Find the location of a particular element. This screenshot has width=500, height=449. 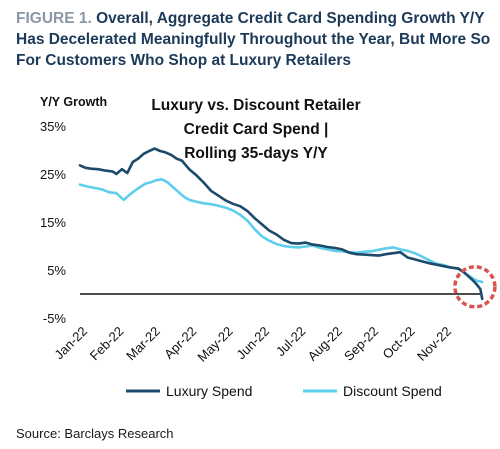

x-tick-label: Feb-22 is located at coordinates (107, 344).